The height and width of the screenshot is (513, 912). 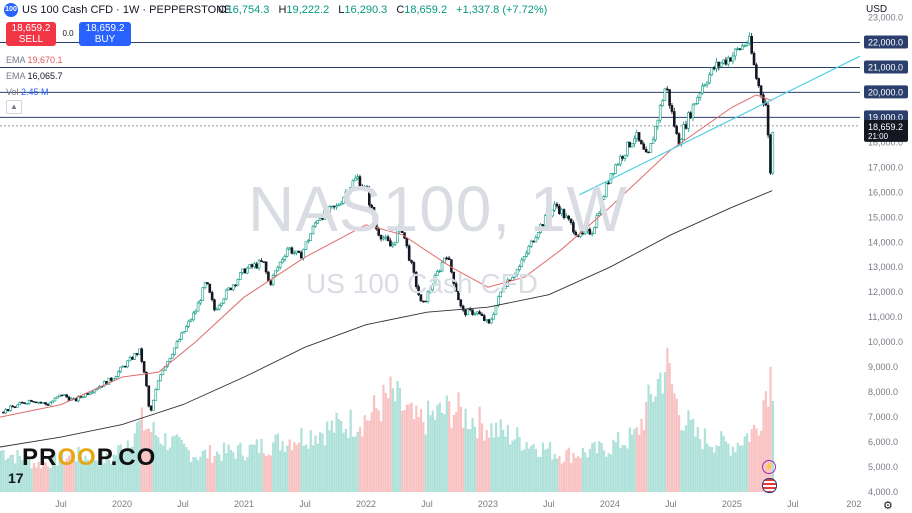 What do you see at coordinates (105, 34) in the screenshot?
I see `buy-button: 18,659.2 BUY` at bounding box center [105, 34].